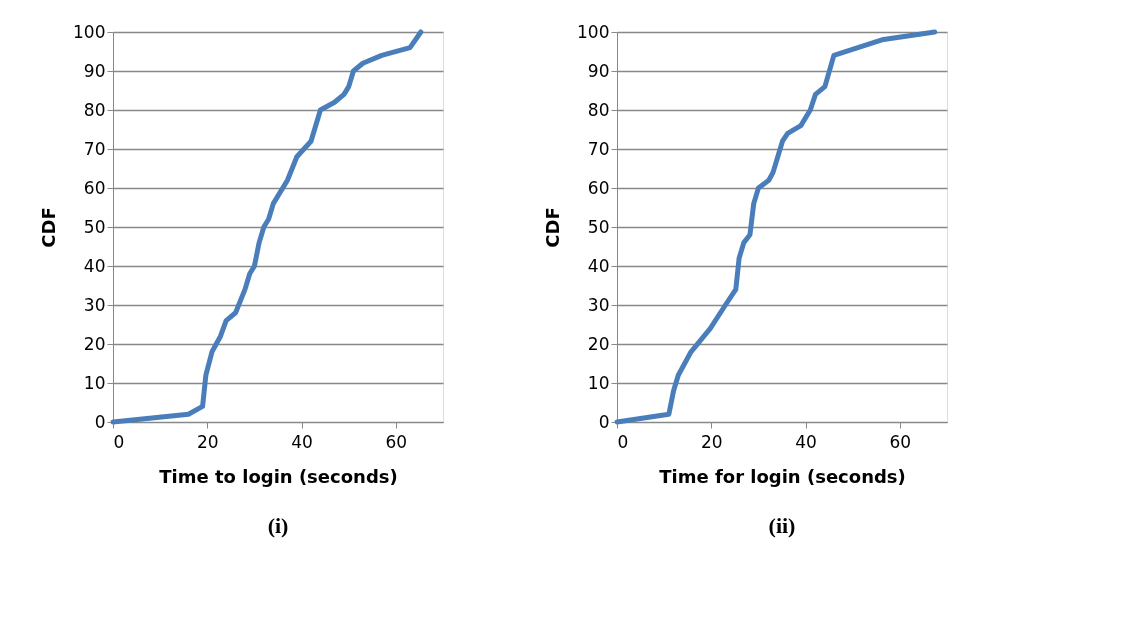  What do you see at coordinates (782, 476) in the screenshot?
I see `x-axis-title: Time for login (seconds)` at bounding box center [782, 476].